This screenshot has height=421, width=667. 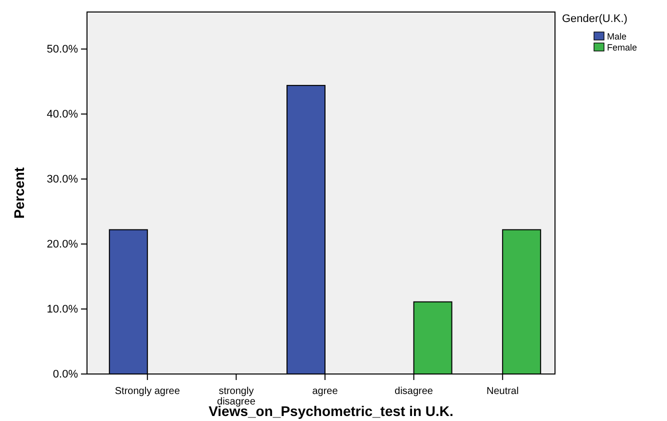 I want to click on x-tick-label: disagree, so click(x=414, y=392).